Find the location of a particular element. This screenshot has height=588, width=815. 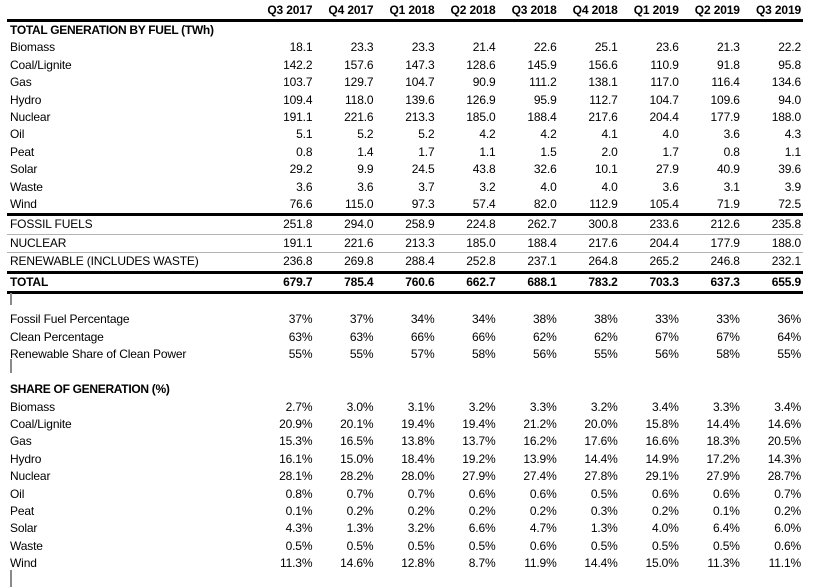

value-cell: 23.6 is located at coordinates (667, 47).